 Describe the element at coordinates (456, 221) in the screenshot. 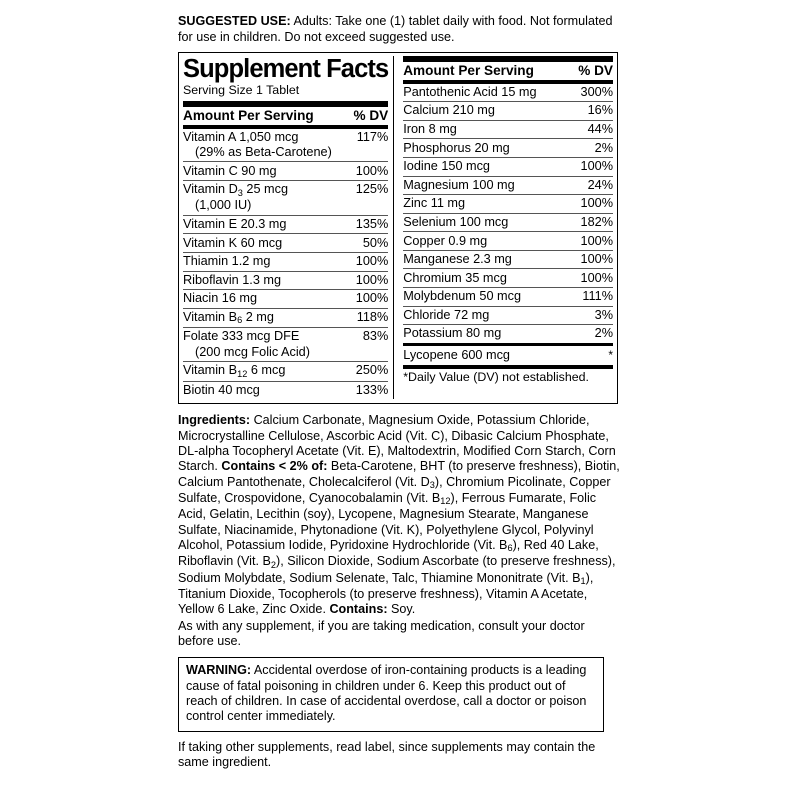

I see `nutrient-name: Selenium 100 mcg` at that location.